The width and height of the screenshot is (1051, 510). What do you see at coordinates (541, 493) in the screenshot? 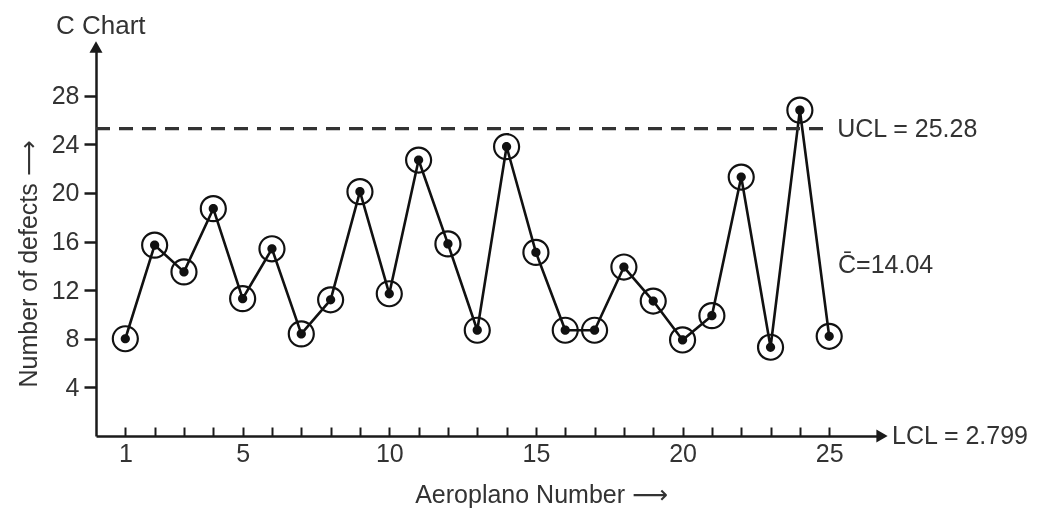
I see `x-axis-title: Aeroplano Number ⟶` at bounding box center [541, 493].